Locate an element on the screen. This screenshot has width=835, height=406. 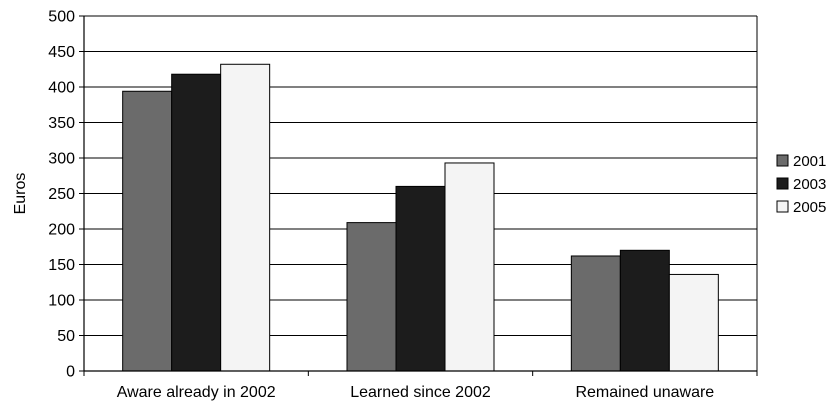
legend-swatch-2003 is located at coordinates (782, 183).